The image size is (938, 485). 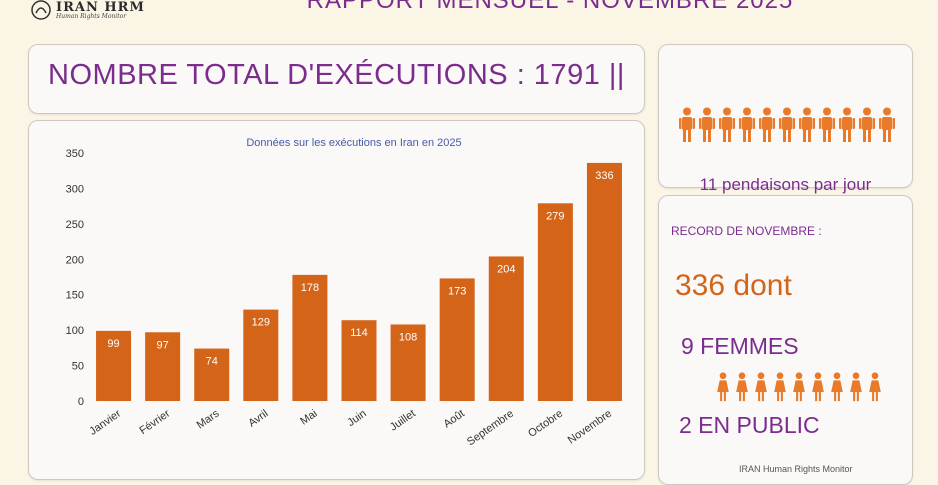 I want to click on bar-data-label: 114, so click(x=359, y=333).